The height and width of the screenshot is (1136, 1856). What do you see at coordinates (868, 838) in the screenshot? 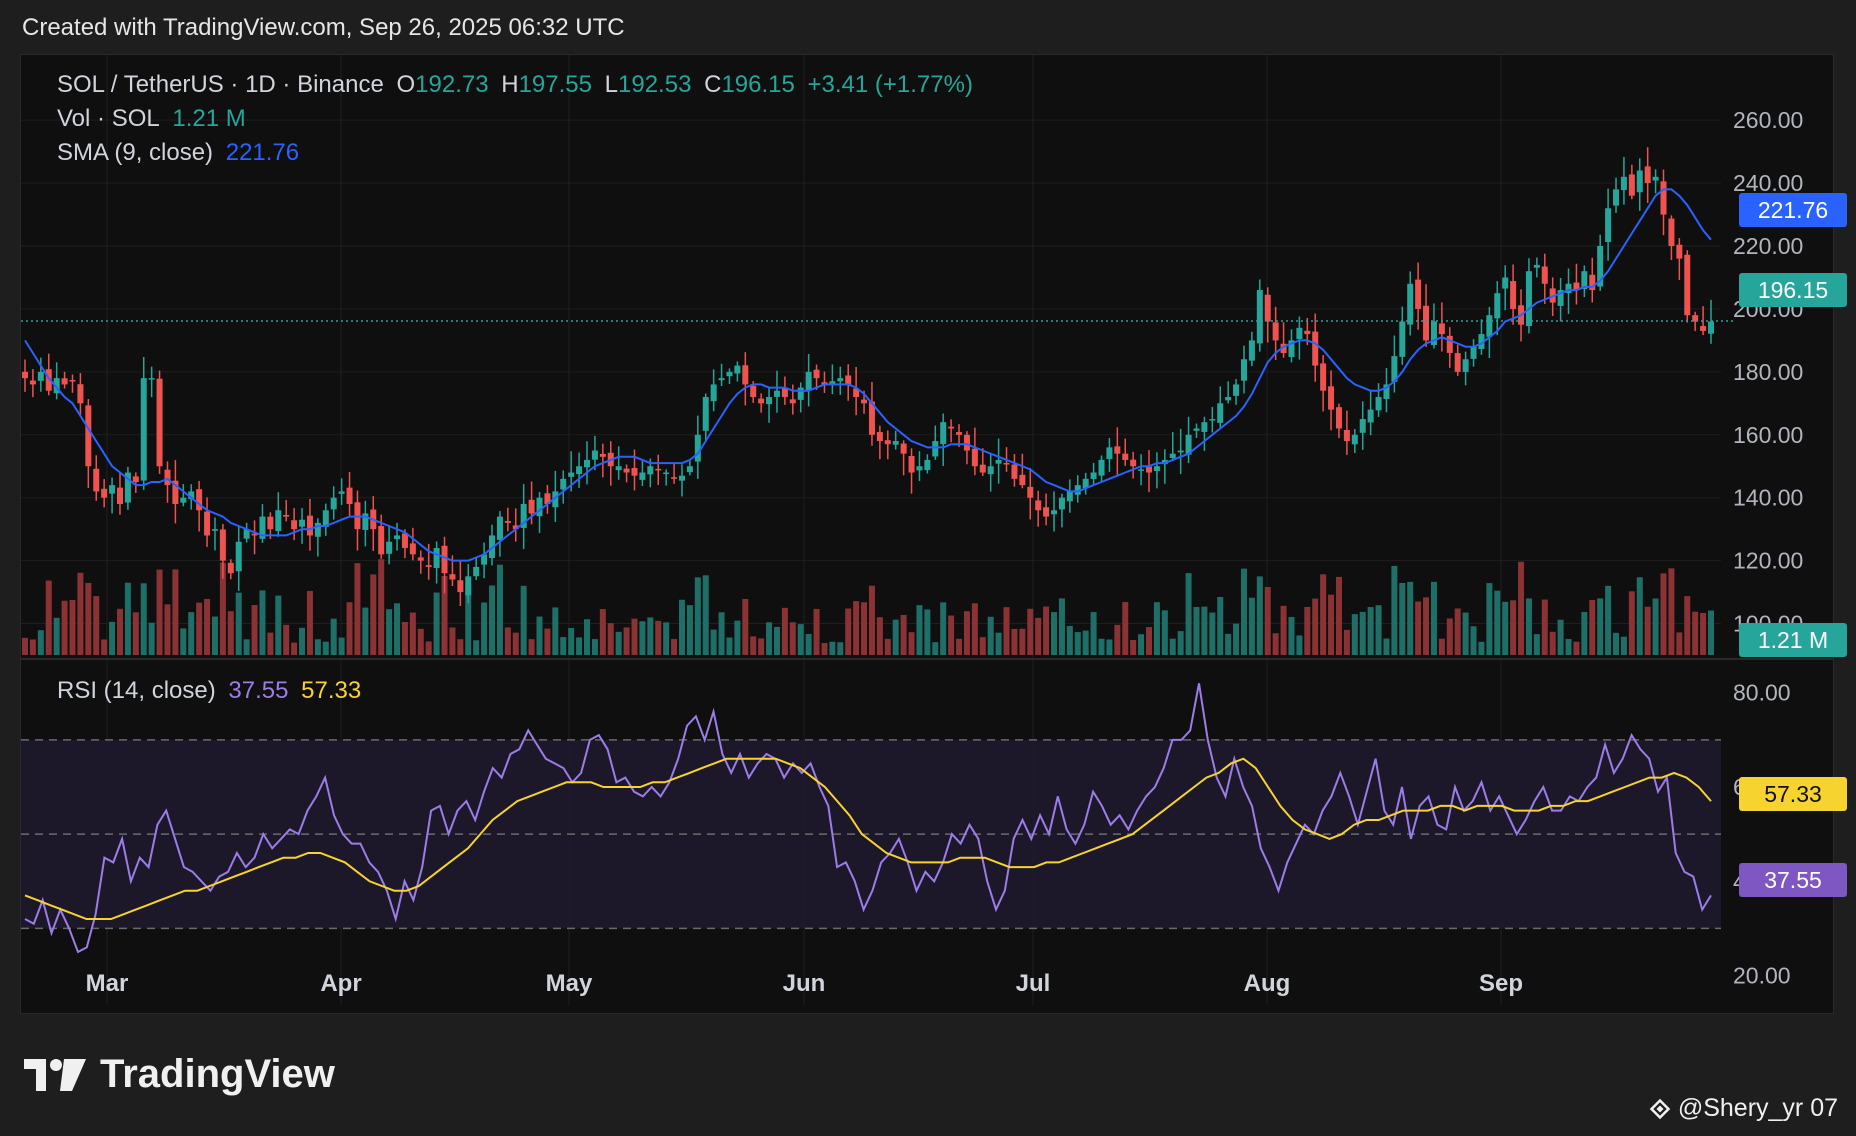
I see `rsi-ma-line` at bounding box center [868, 838].